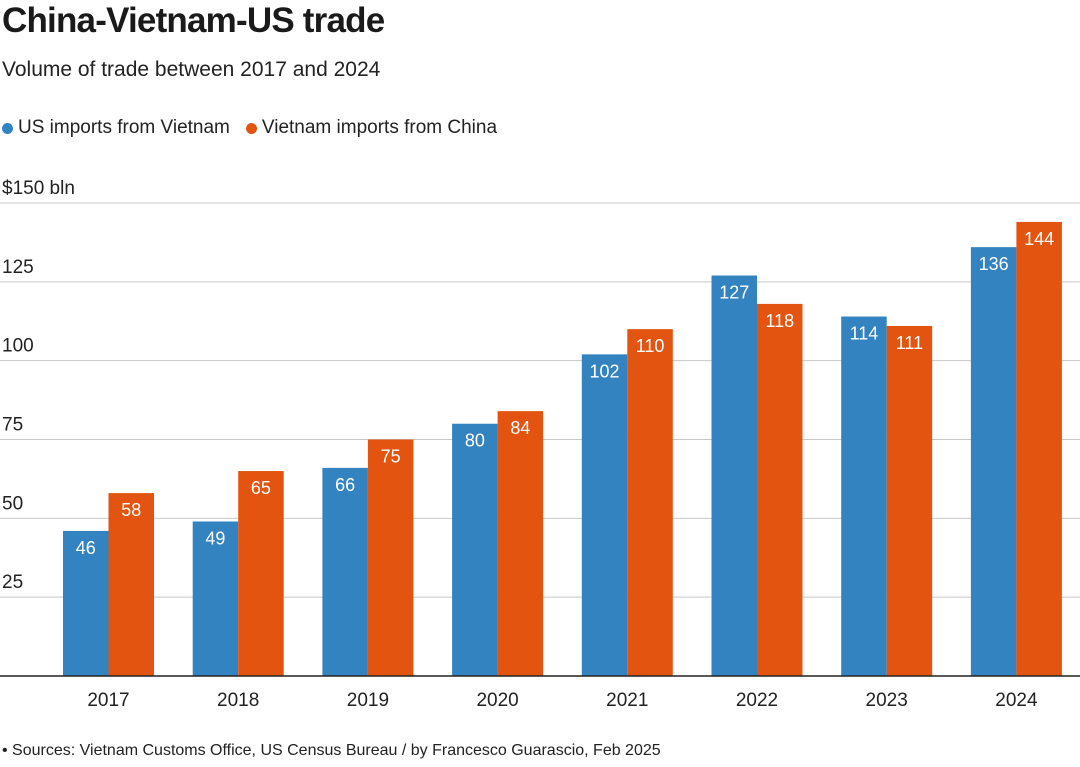 The width and height of the screenshot is (1080, 767). What do you see at coordinates (124, 127) in the screenshot?
I see `legend-label-us-imports: US imports from Vietnam` at bounding box center [124, 127].